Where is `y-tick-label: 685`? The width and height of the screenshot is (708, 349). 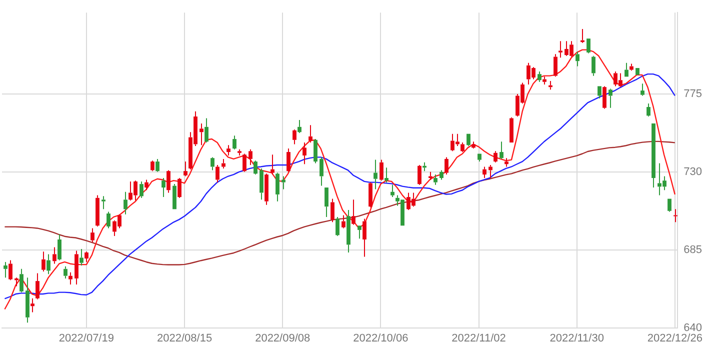
y-tick-label: 685 is located at coordinates (693, 250).